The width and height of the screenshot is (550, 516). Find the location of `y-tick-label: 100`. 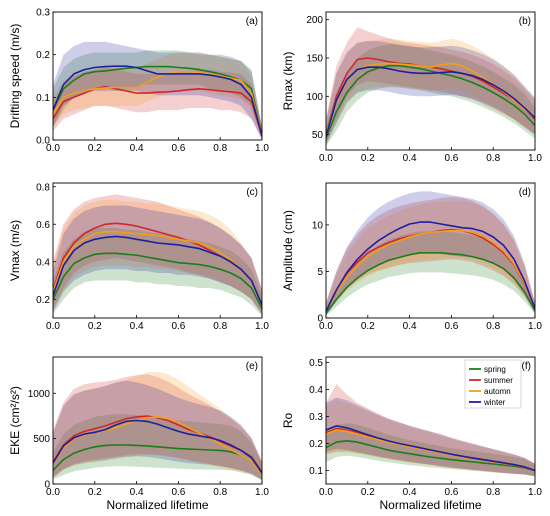

y-tick-label: 100 is located at coordinates (314, 97).